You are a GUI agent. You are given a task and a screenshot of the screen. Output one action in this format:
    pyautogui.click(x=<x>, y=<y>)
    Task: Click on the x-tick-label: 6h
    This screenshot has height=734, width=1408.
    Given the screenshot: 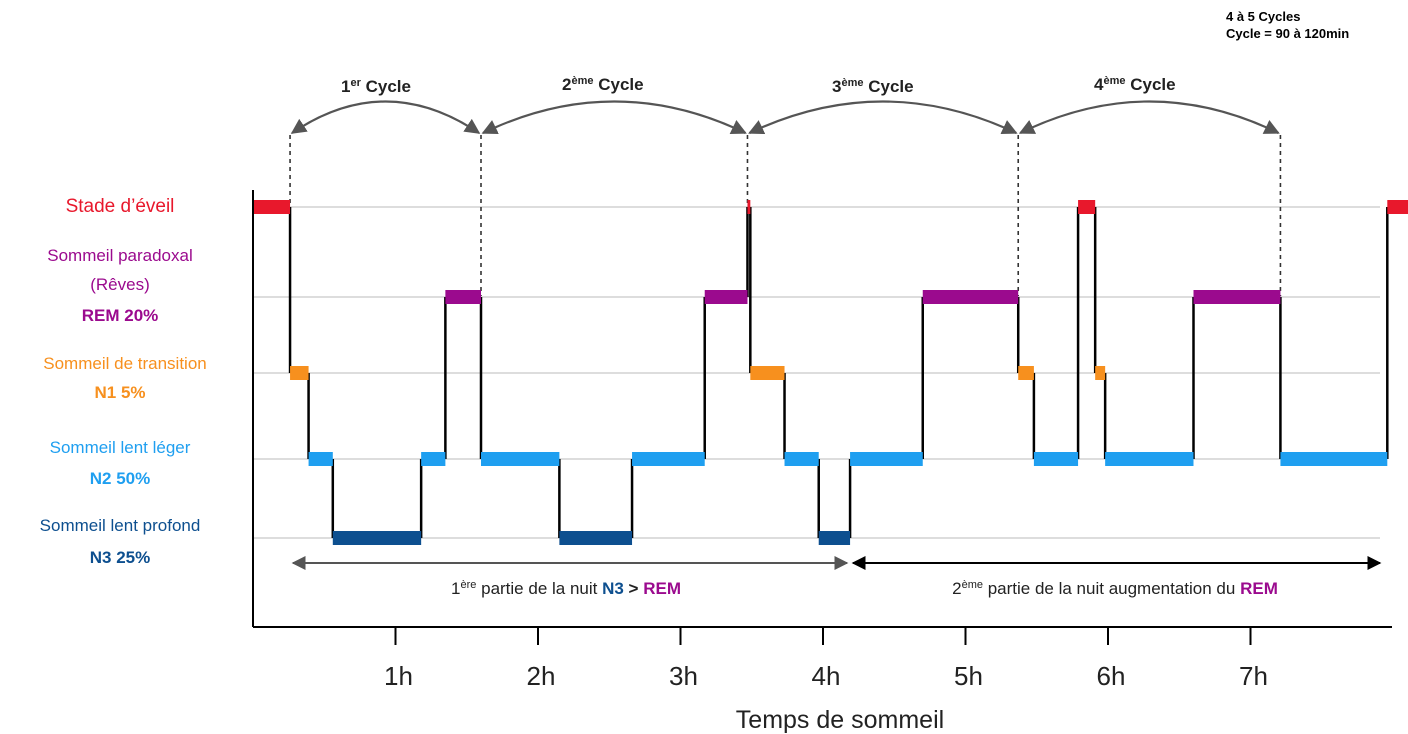 What is the action you would take?
    pyautogui.click(x=1111, y=676)
    